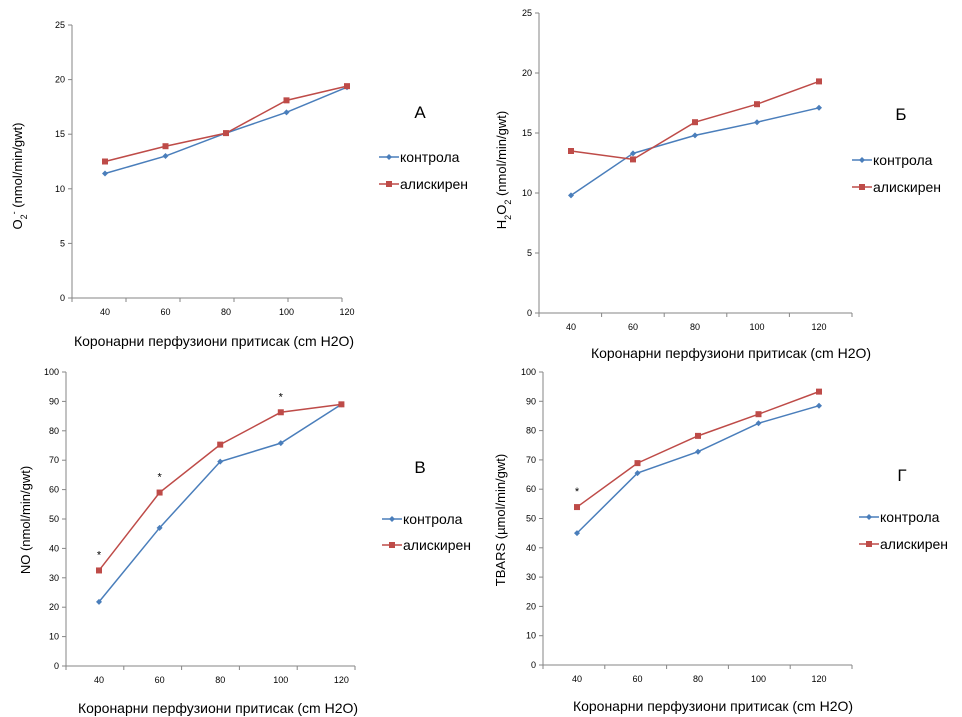 This screenshot has width=962, height=717. I want to click on y-tick-label: 80, so click(531, 431).